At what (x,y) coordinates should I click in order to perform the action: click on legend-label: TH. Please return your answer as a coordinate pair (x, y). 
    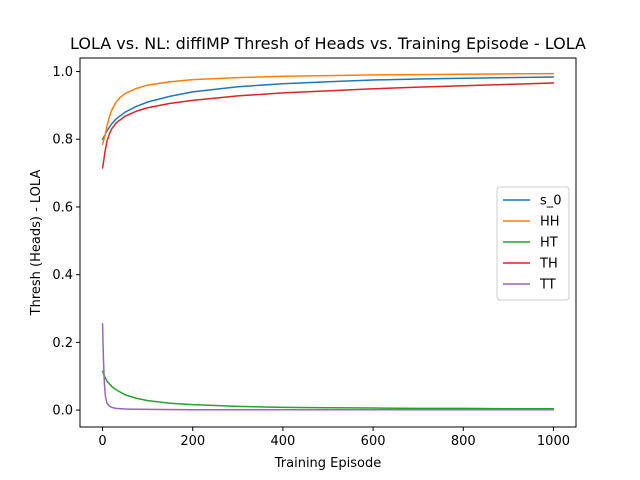
    Looking at the image, I should click on (548, 264).